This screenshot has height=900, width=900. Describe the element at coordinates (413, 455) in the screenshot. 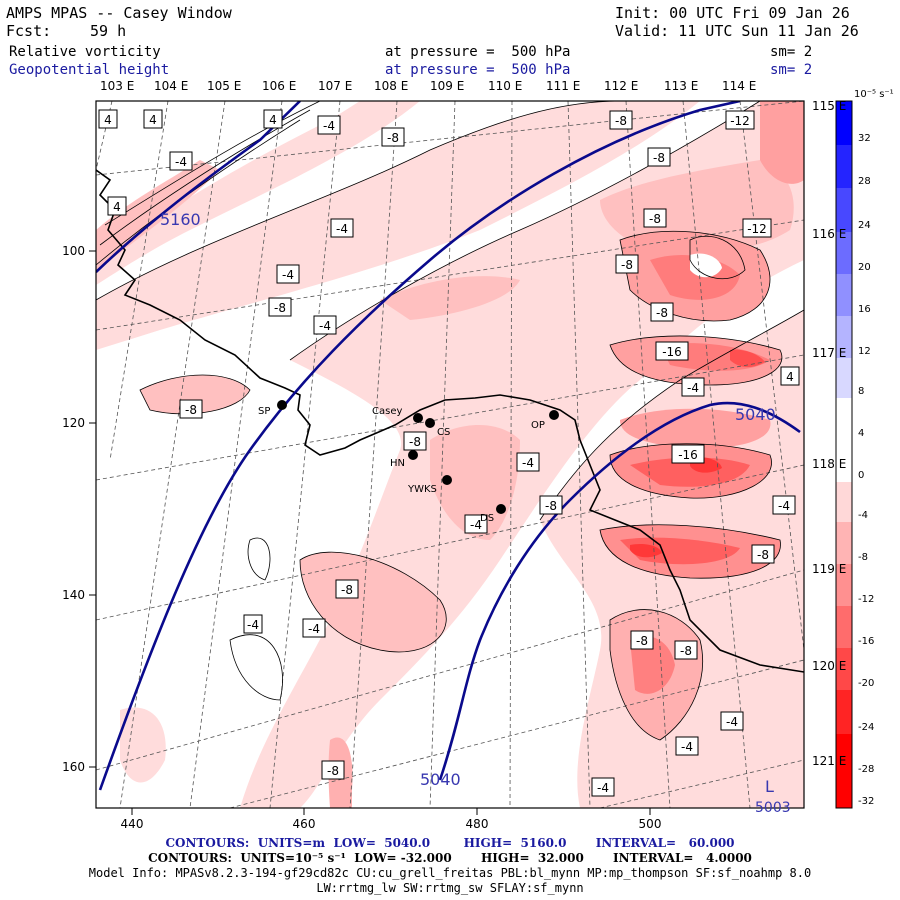

I see `station-marker-hn` at that location.